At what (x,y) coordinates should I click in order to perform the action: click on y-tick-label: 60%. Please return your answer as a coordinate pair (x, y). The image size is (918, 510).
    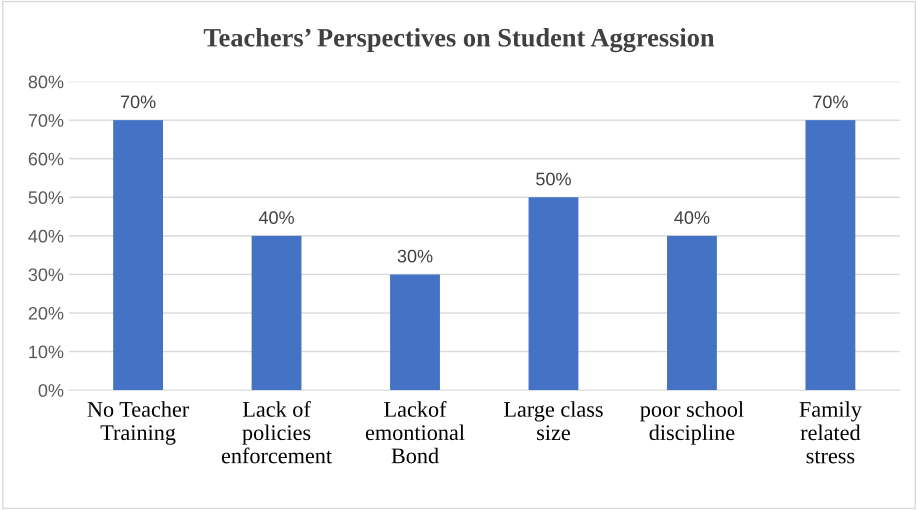
    Looking at the image, I should click on (46, 159).